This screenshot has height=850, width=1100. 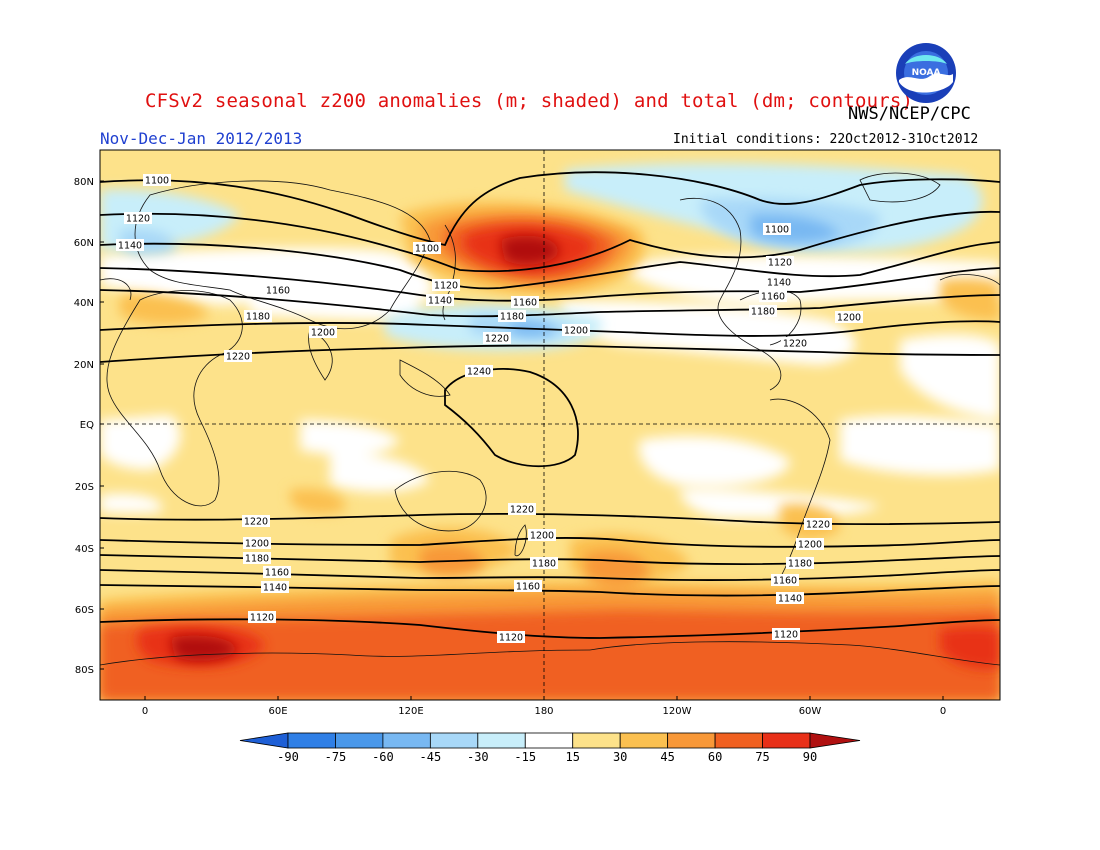 What do you see at coordinates (909, 114) in the screenshot?
I see `agency-label: NWS/NCEP/CPC` at bounding box center [909, 114].